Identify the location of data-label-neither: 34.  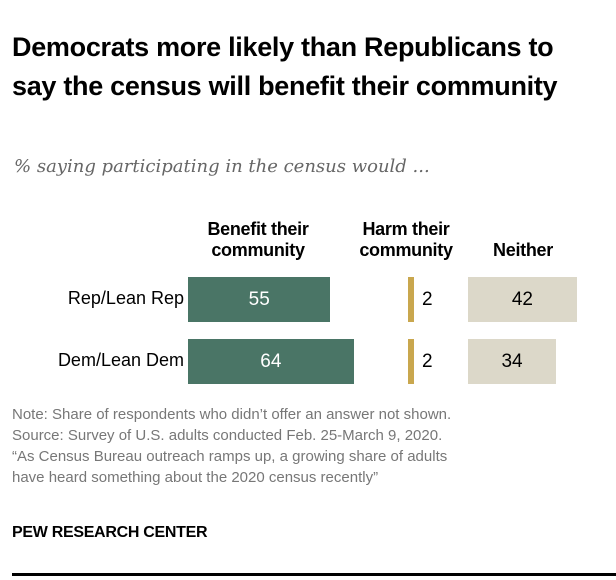
(512, 361).